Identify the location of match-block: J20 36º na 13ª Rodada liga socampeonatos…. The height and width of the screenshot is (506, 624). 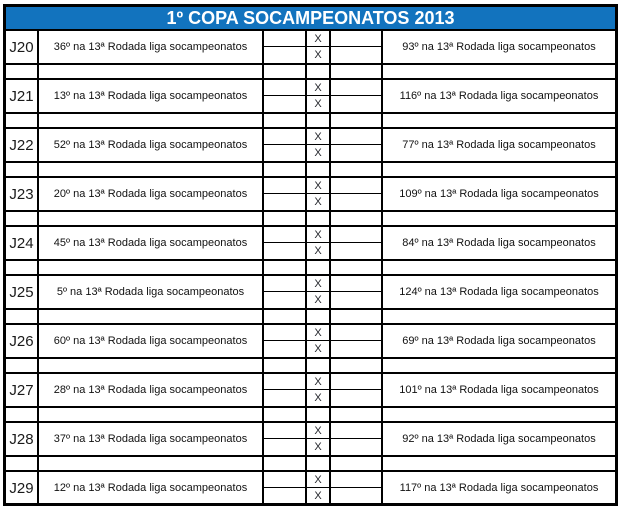
(310, 53).